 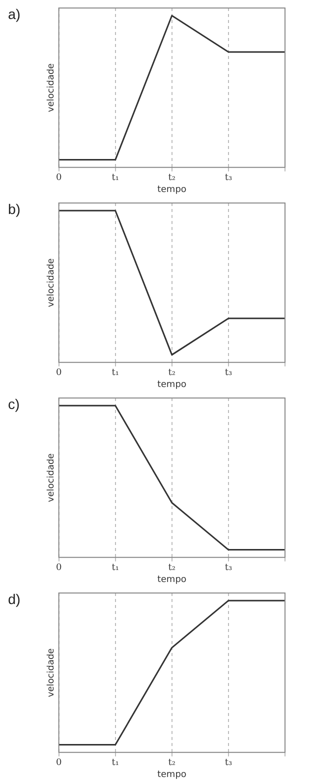 I want to click on chart-title: c), so click(x=14, y=404).